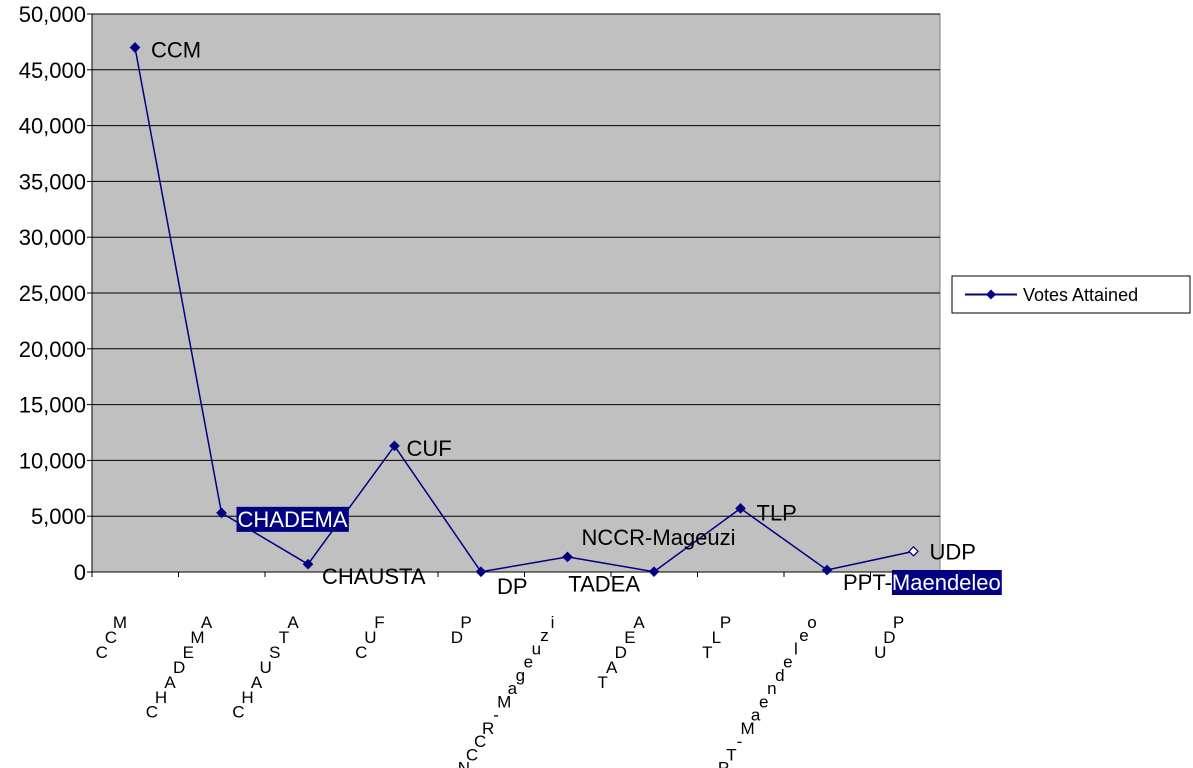 Image resolution: width=1193 pixels, height=768 pixels. I want to click on x-axis-ticks, so click(481, 574).